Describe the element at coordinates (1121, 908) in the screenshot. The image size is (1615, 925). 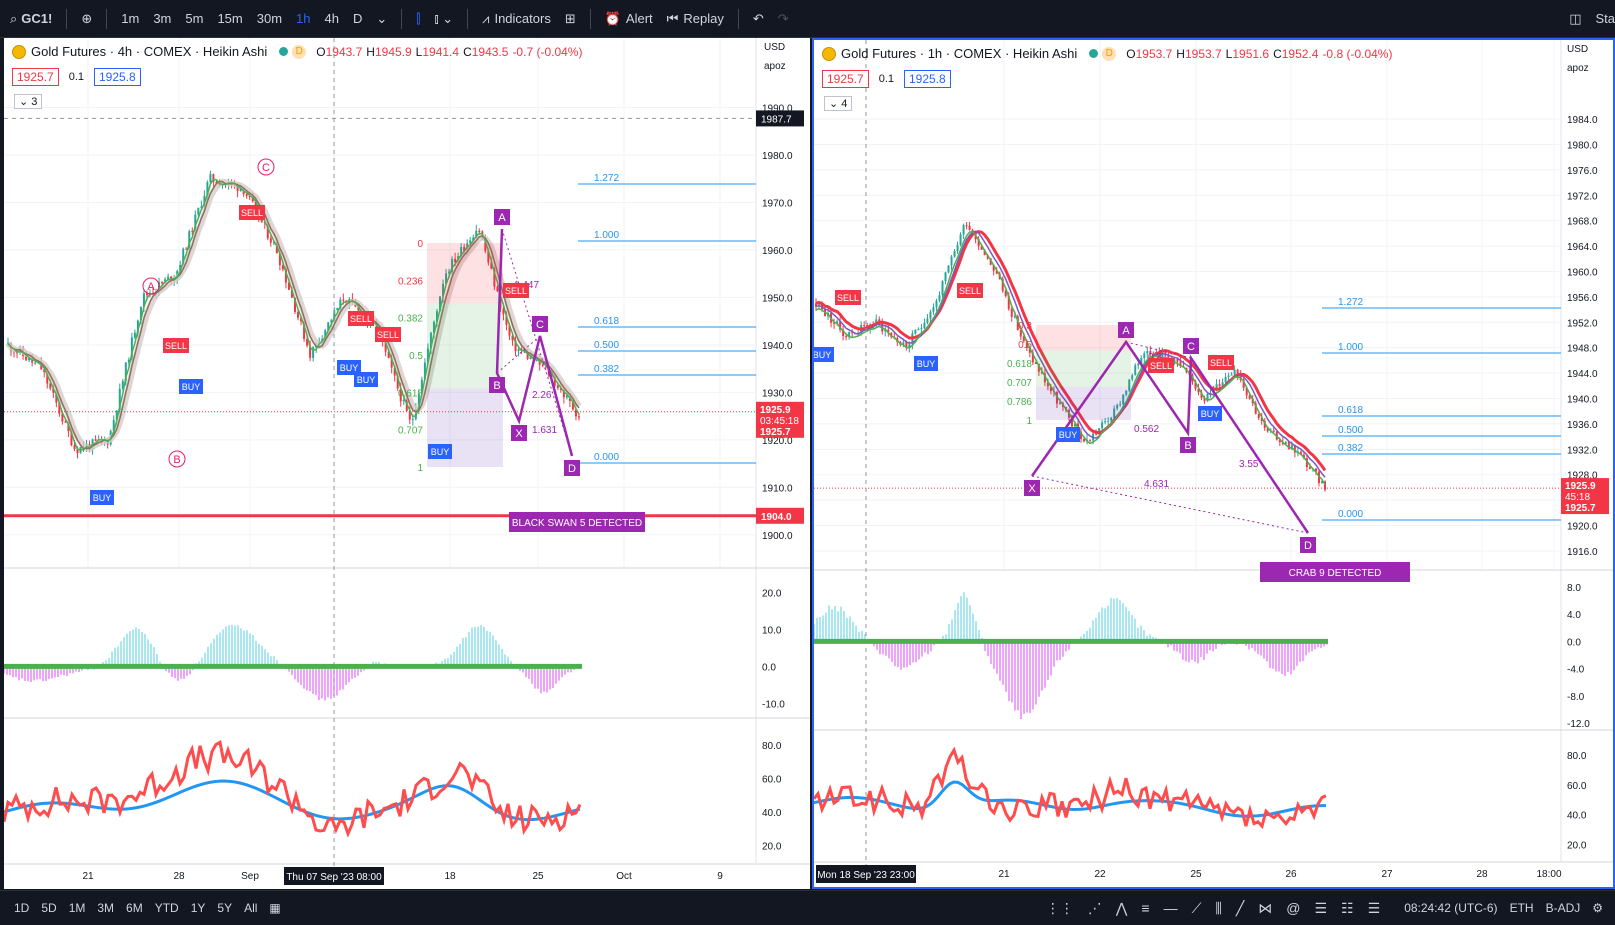
I see `drawing-tool-3: ⋀` at that location.